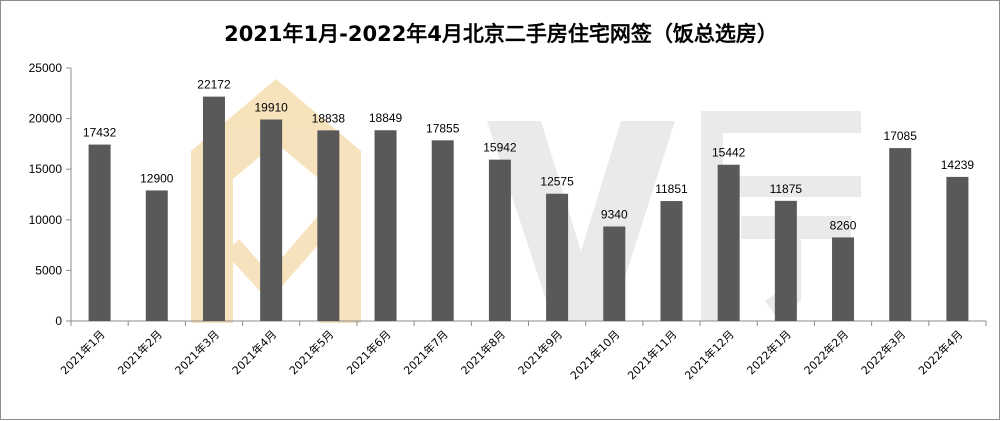 The height and width of the screenshot is (421, 1000). What do you see at coordinates (557, 182) in the screenshot?
I see `data-label: 12575` at bounding box center [557, 182].